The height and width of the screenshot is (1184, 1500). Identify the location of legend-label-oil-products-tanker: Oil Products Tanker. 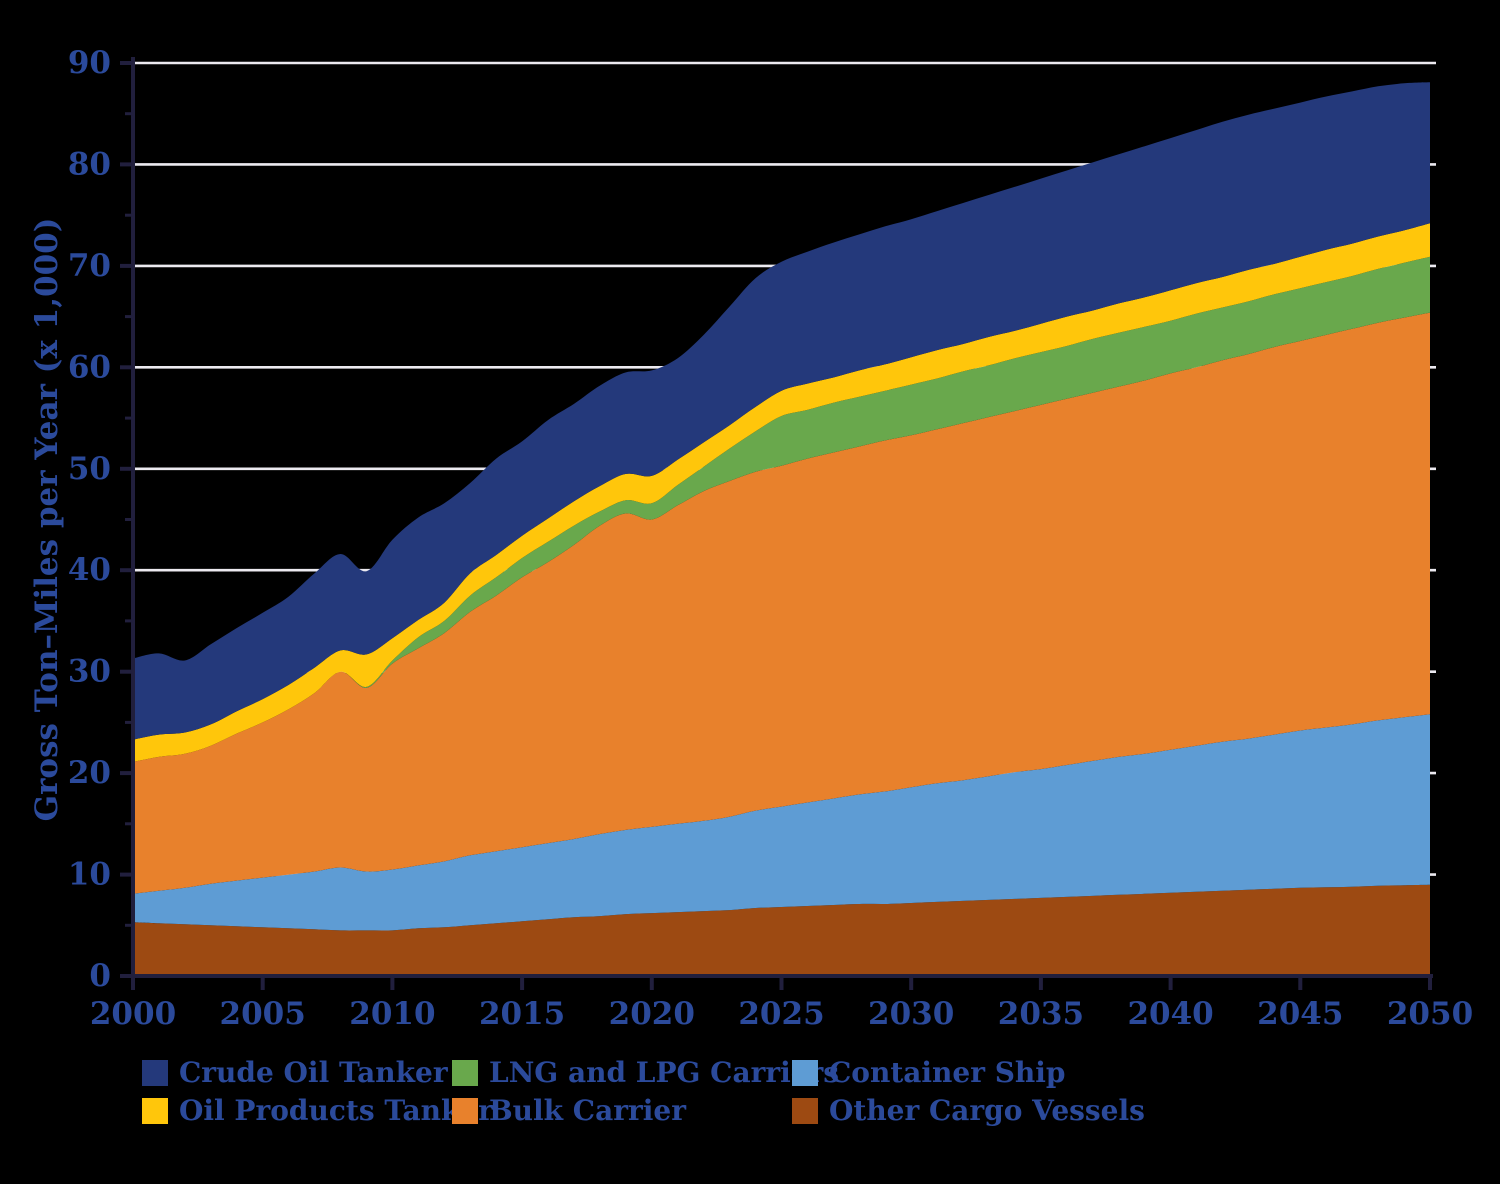
(336, 1110).